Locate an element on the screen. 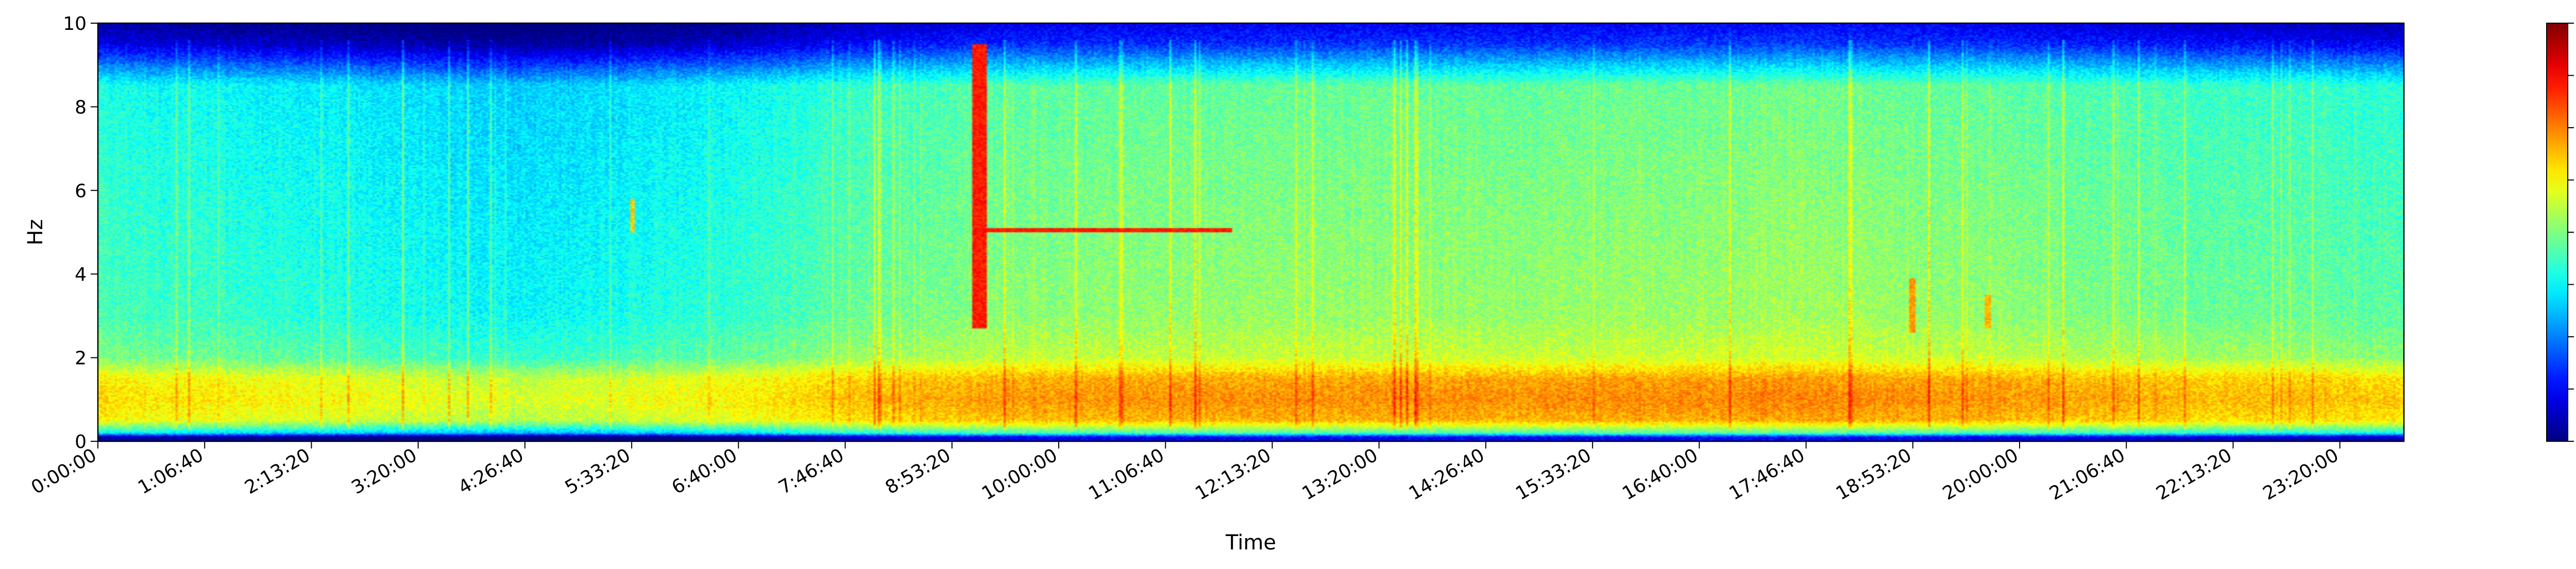 The width and height of the screenshot is (2576, 569). y-axis-ticks: 0 2 4 6 8 10 is located at coordinates (80, 233).